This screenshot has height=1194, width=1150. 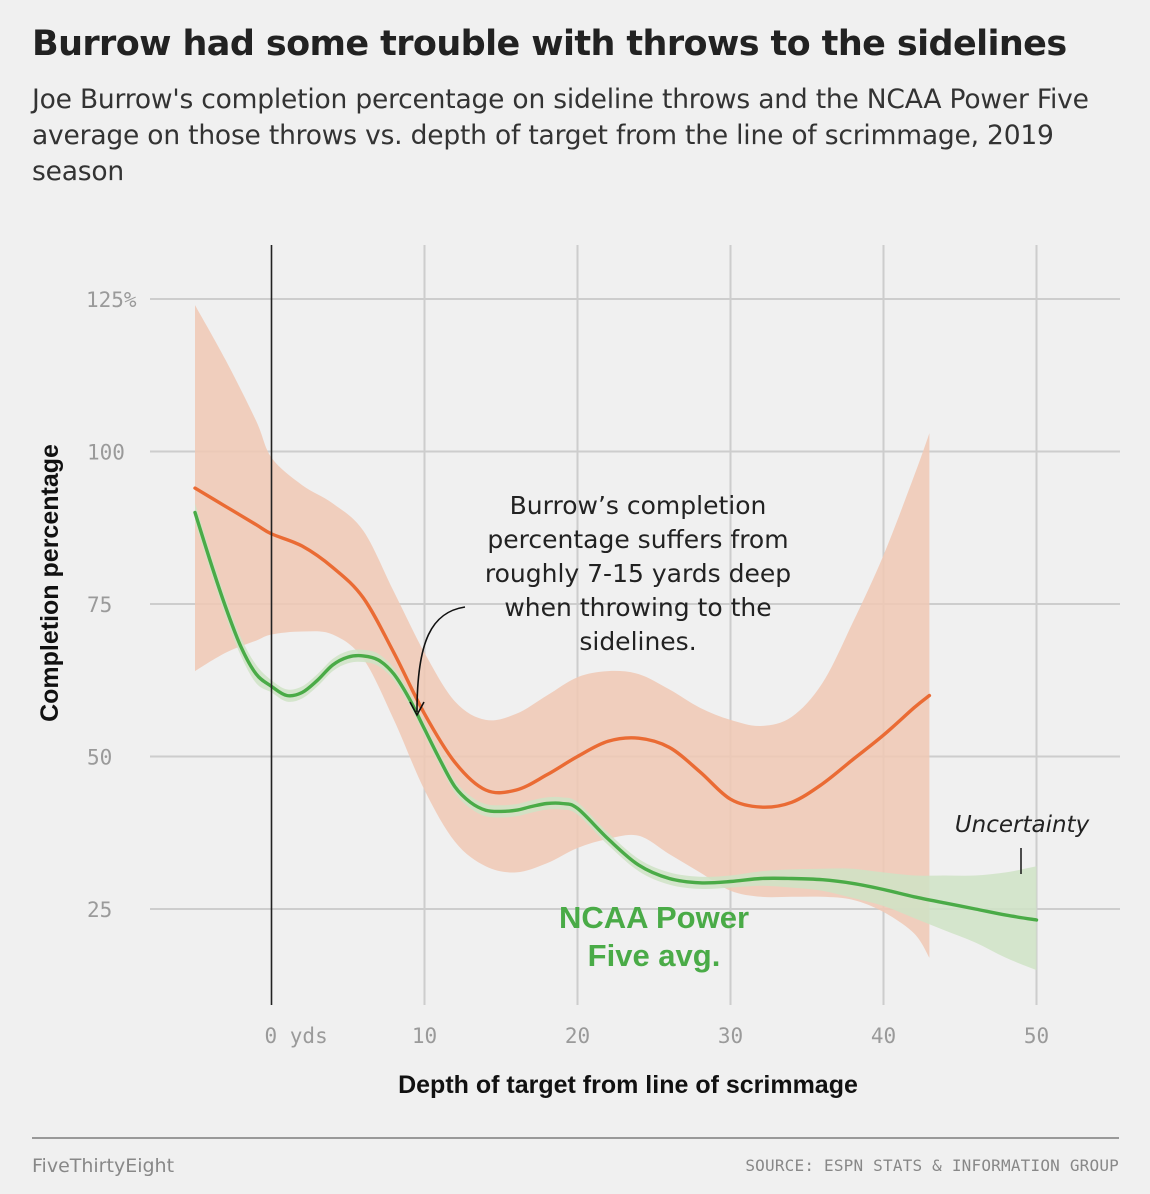 I want to click on y-axis-ticks: 25 50 75 100 125%, so click(x=111, y=605).